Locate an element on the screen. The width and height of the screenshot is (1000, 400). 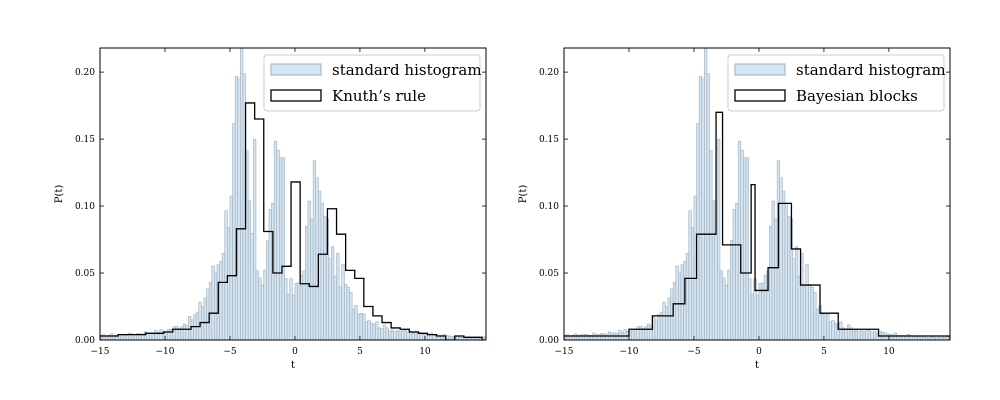
y-tick-label: 0.05 is located at coordinates (549, 274).